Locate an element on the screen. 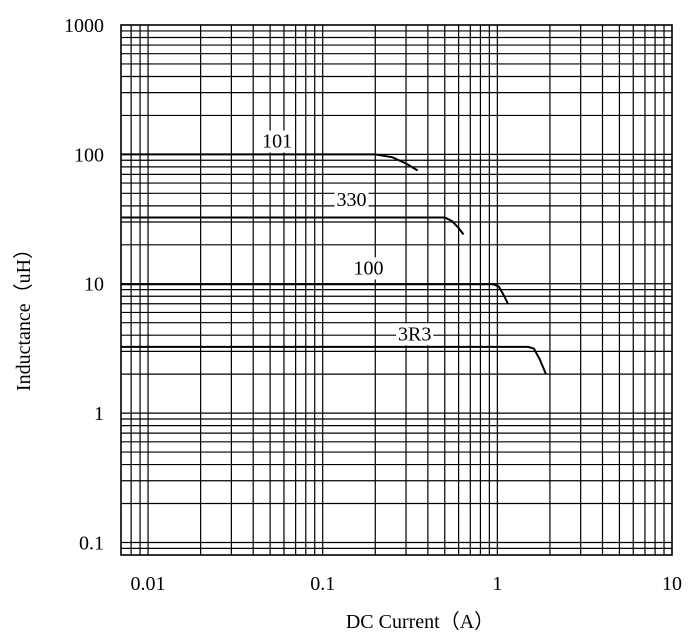  y-tick-label: 100 is located at coordinates (89, 155).